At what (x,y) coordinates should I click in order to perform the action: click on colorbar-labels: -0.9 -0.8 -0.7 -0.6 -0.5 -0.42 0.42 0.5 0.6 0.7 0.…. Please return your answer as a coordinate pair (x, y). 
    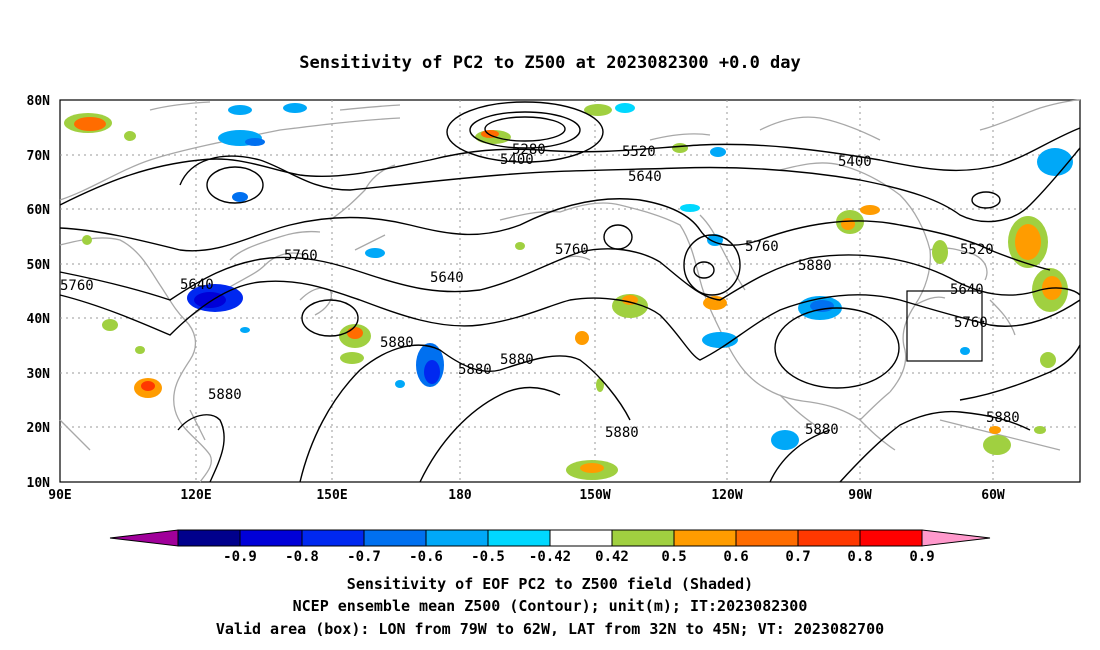
    Looking at the image, I should click on (579, 557).